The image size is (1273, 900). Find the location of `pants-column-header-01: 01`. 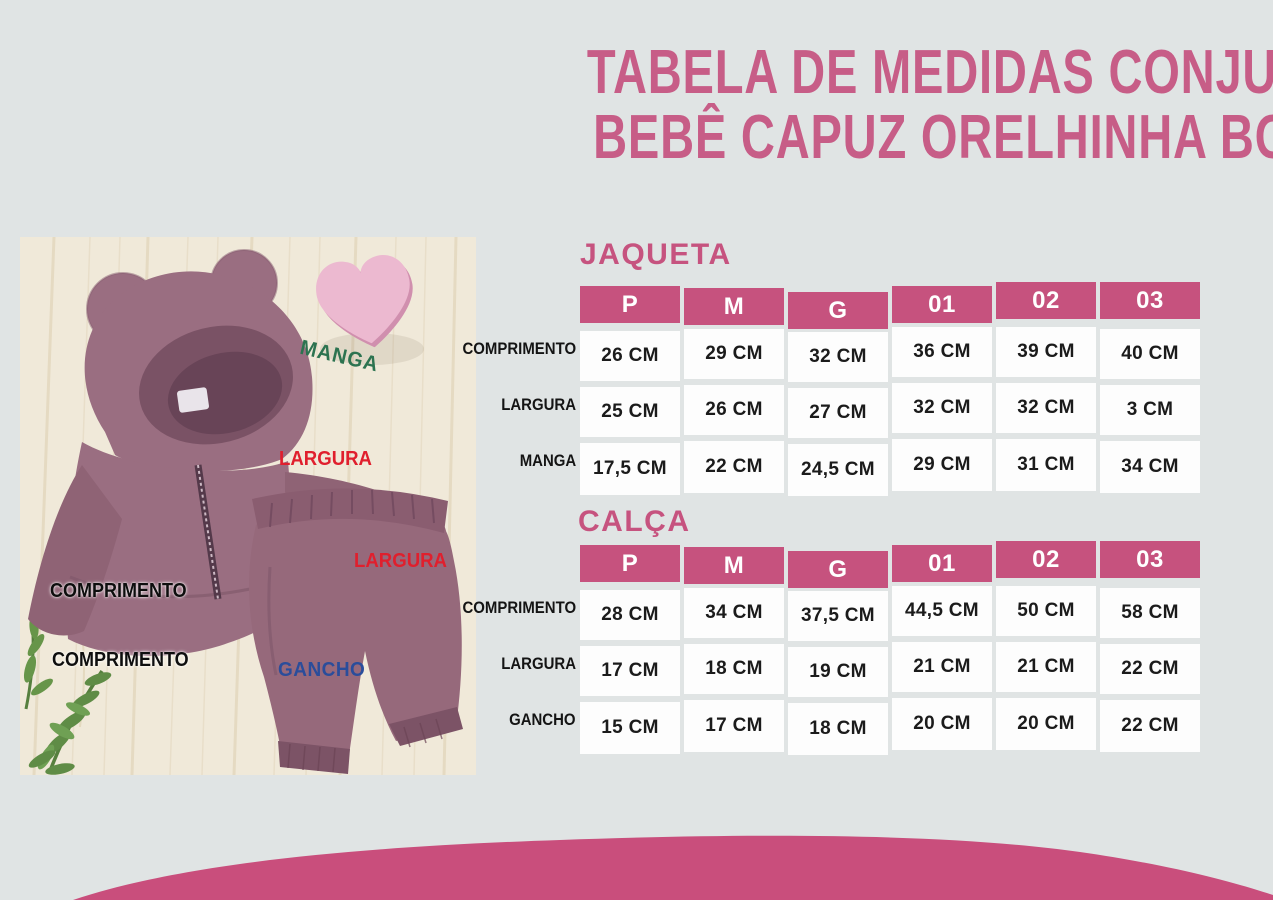

pants-column-header-01: 01 is located at coordinates (942, 563).